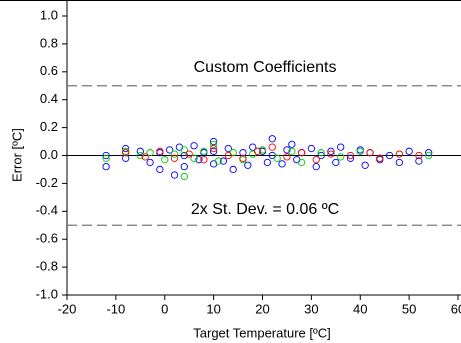 This screenshot has height=343, width=461. What do you see at coordinates (360, 308) in the screenshot?
I see `x-tick-label: 40` at bounding box center [360, 308].